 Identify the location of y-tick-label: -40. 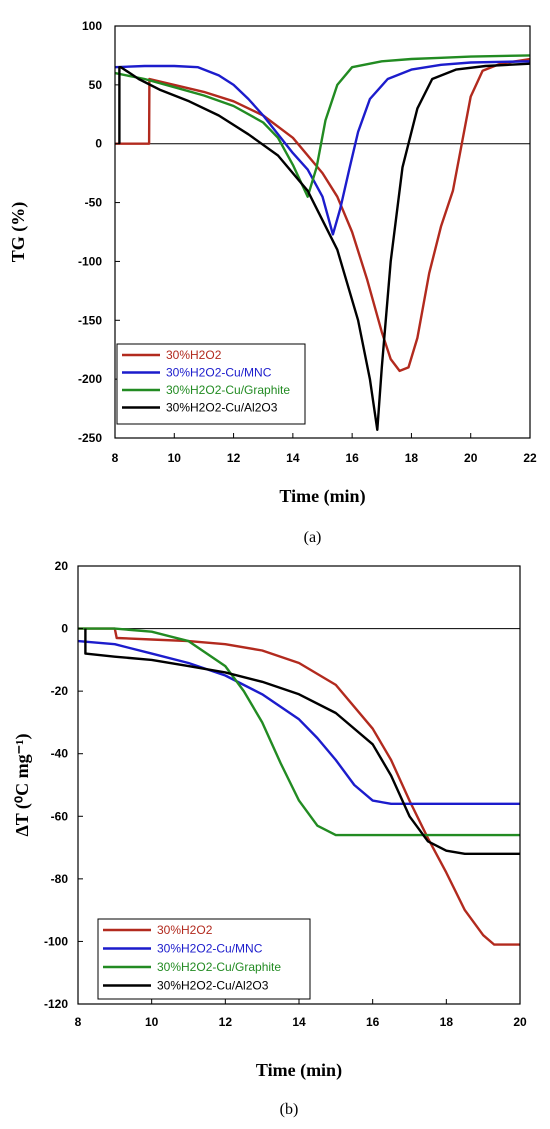
(60, 754).